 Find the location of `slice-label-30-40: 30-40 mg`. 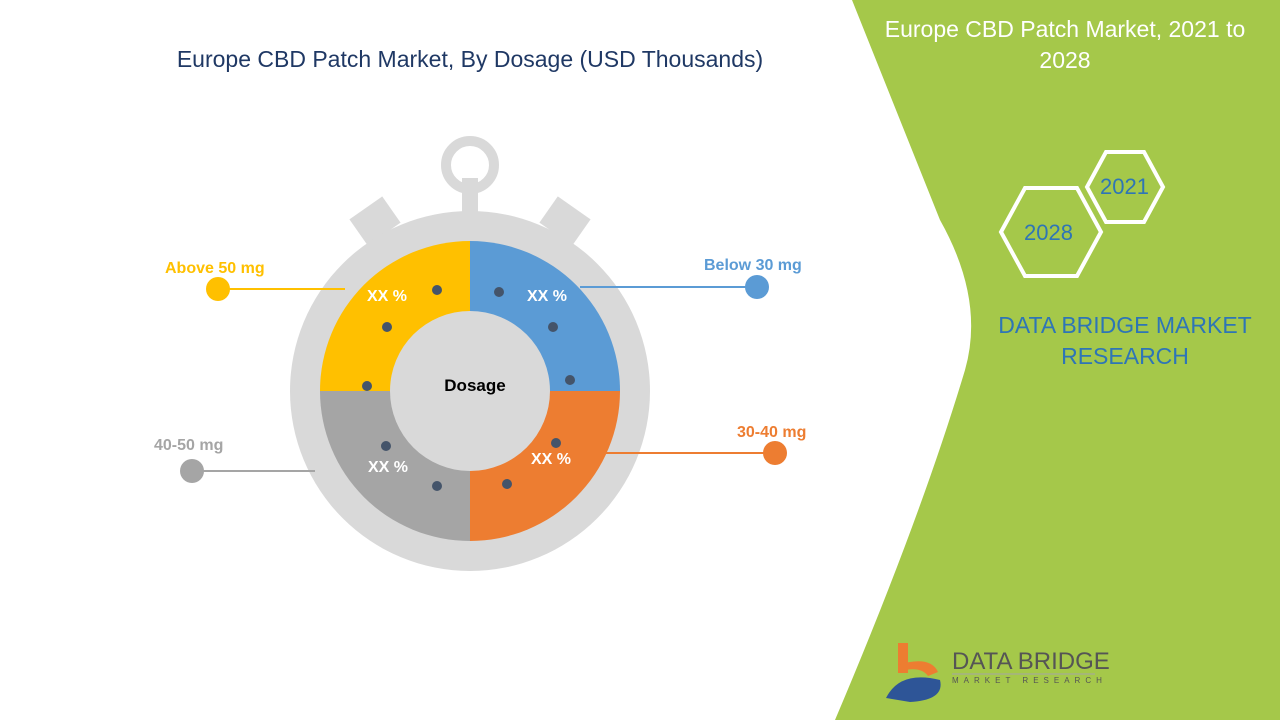

slice-label-30-40: 30-40 mg is located at coordinates (772, 432).